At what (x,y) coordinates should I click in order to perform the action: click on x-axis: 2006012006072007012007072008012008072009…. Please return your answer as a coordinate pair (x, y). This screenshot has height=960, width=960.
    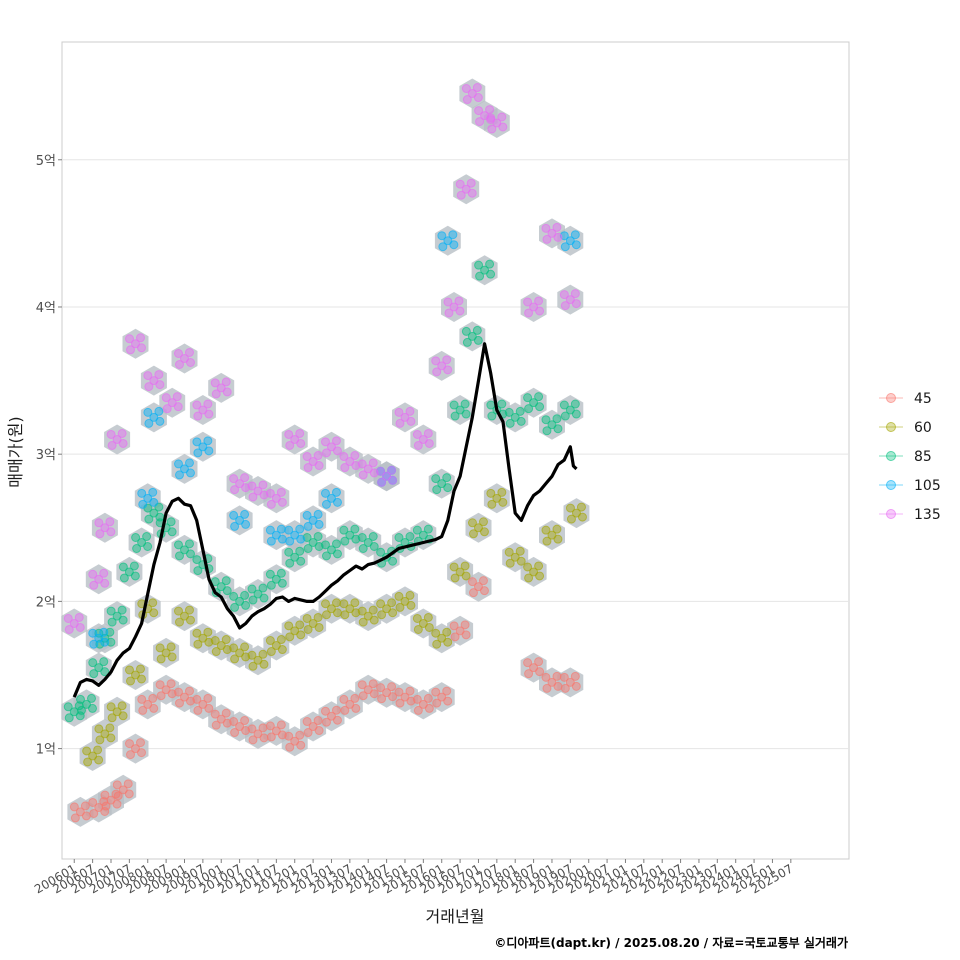
    Looking at the image, I should click on (413, 878).